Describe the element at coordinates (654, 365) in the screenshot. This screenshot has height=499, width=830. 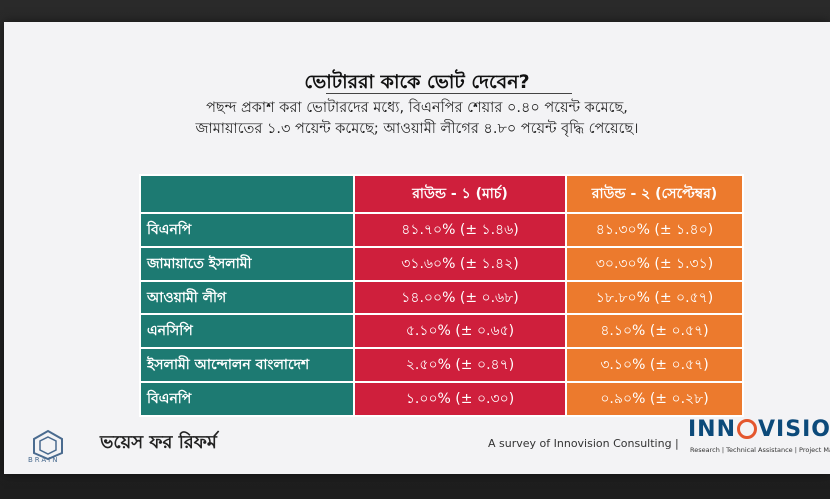
I see `round-2-value: ৩.১০% (± ০.৫৭)` at that location.